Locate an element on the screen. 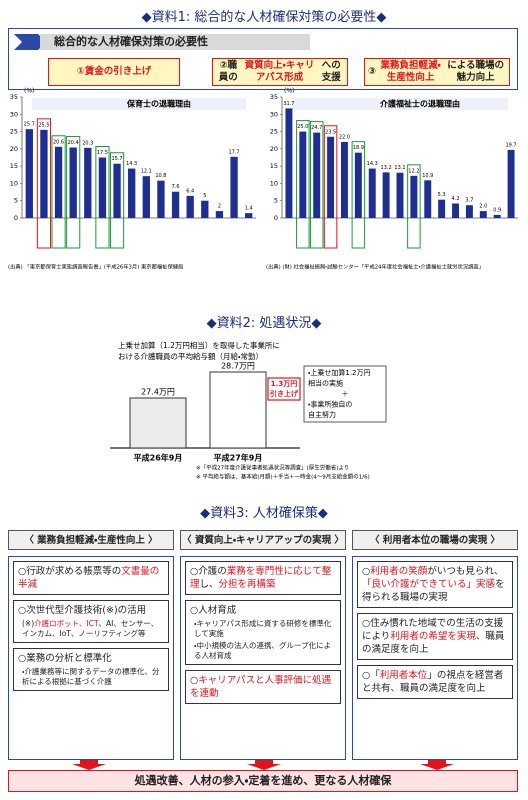  text-run: 文書量の半減 is located at coordinates (89, 578).